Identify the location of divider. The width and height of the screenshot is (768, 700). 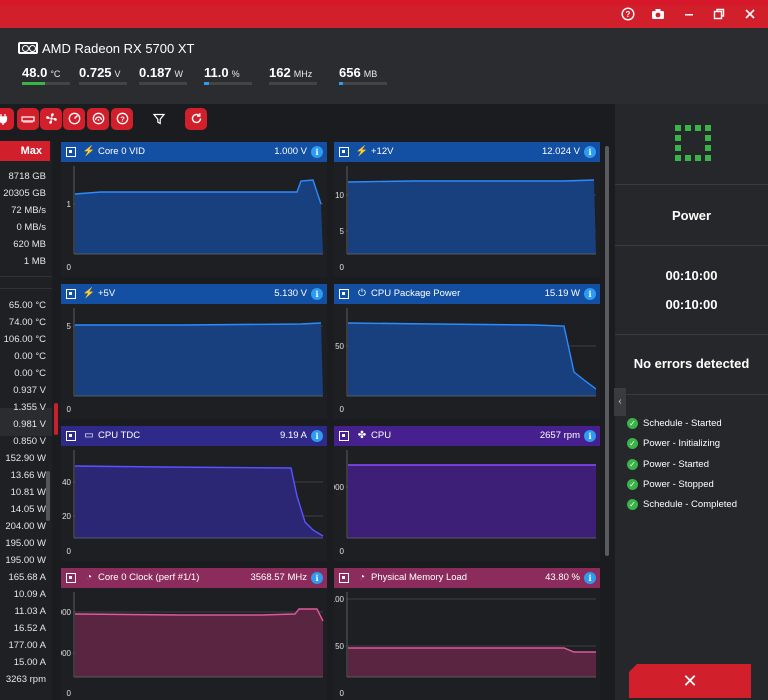
(691, 334).